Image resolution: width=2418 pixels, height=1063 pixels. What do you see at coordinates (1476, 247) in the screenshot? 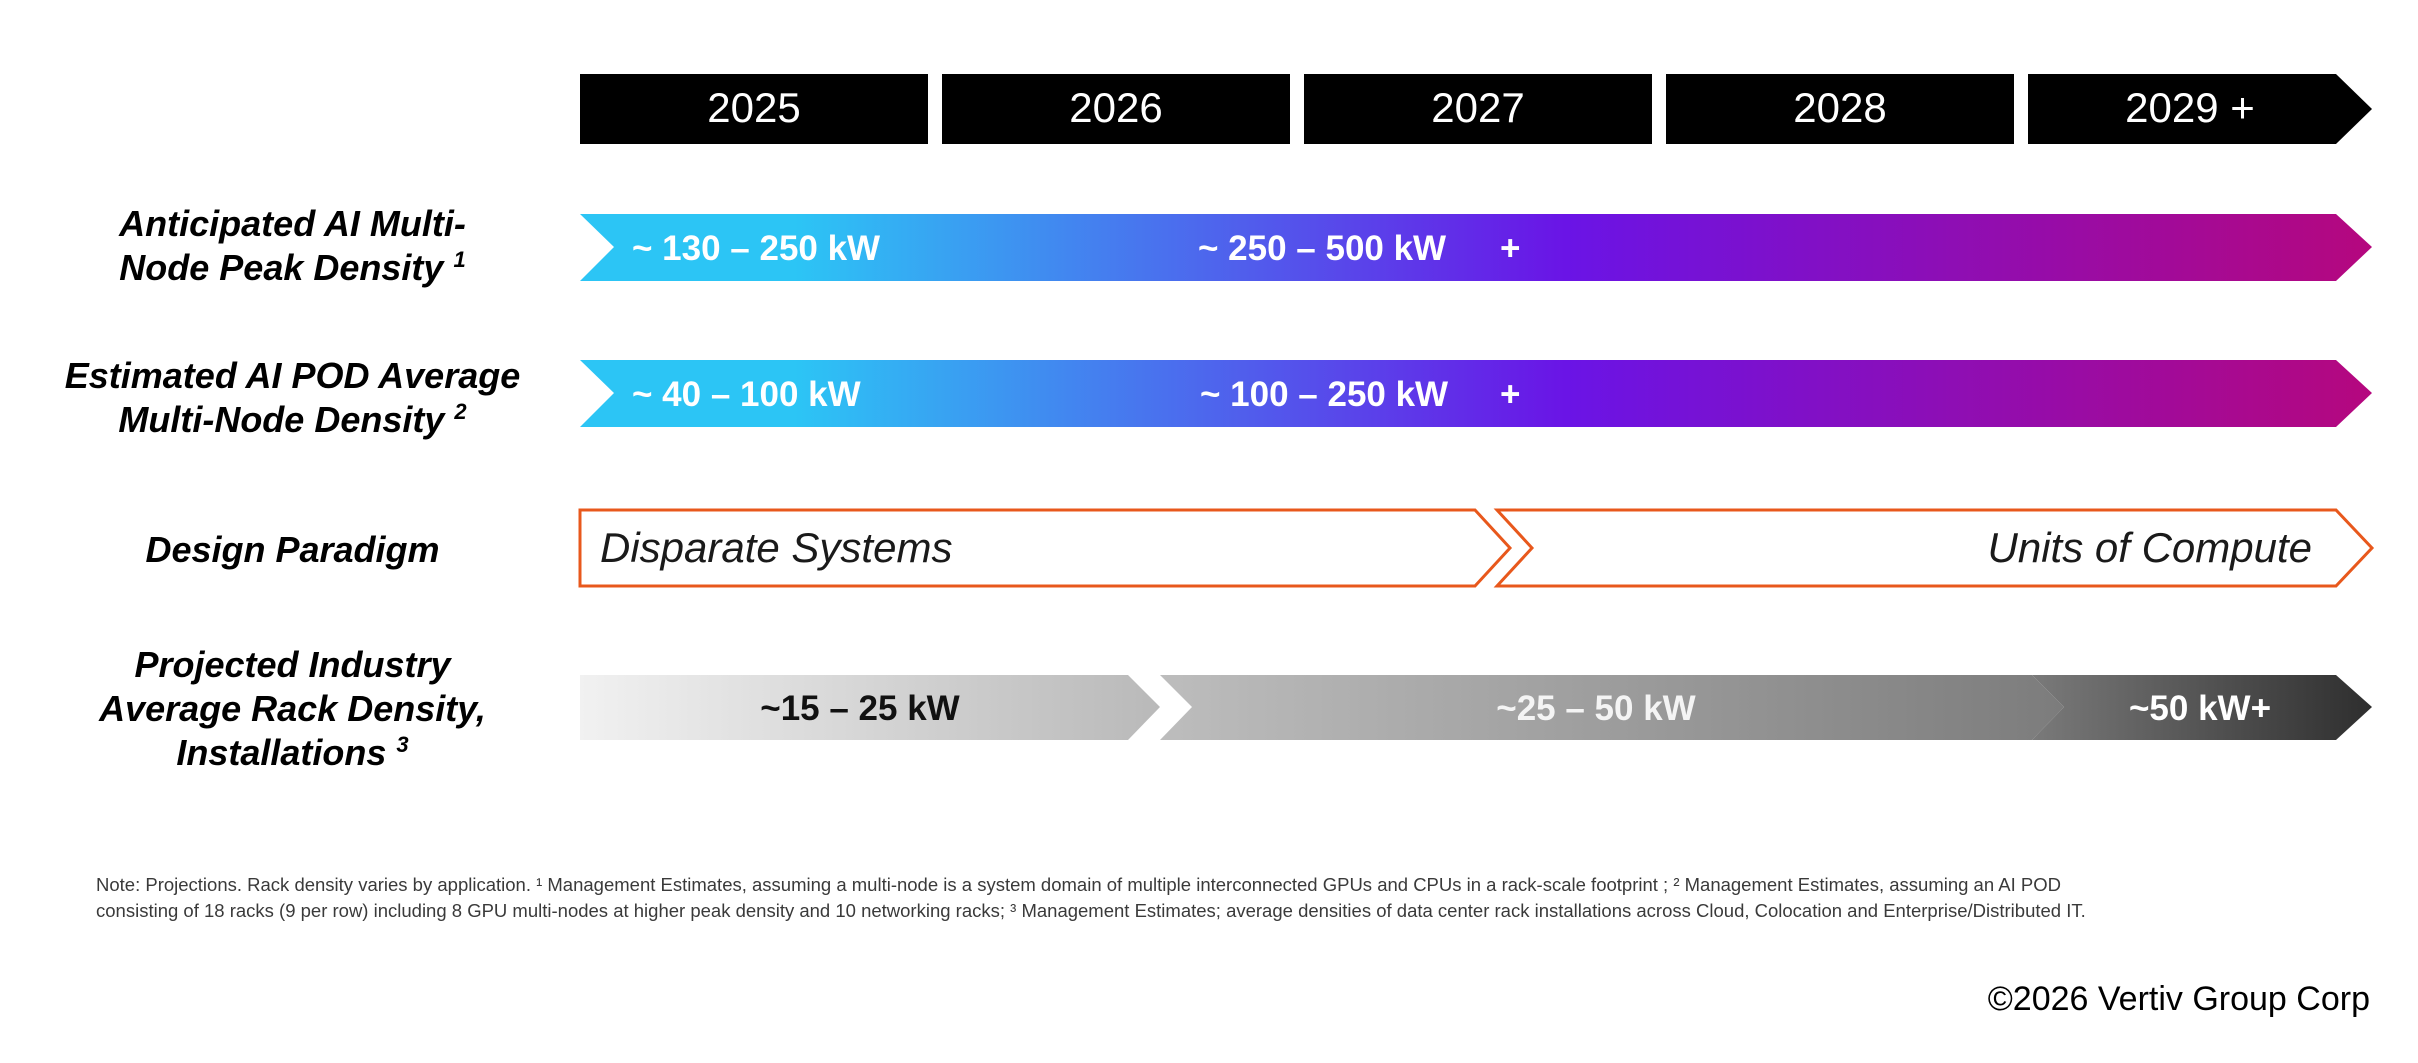
I see `peak-density-arrow: ~ 130 – 250 kW ~ 250 – 500 kW +` at bounding box center [1476, 247].